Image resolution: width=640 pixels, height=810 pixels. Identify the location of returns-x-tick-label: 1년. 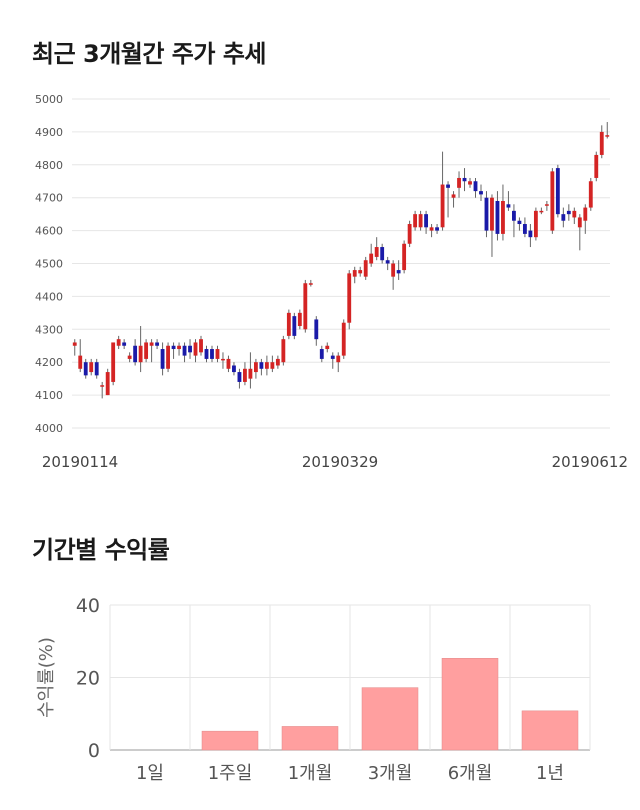
(550, 773).